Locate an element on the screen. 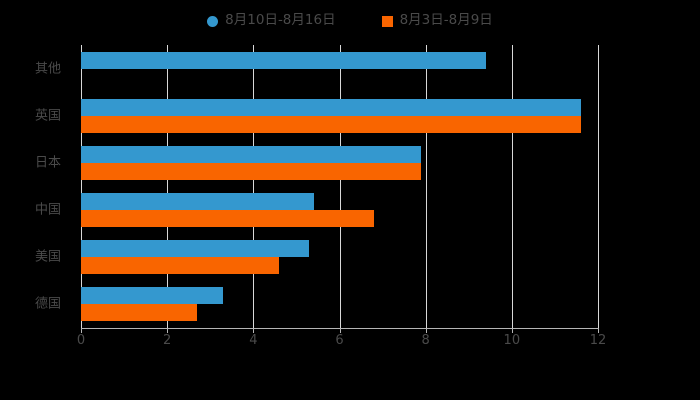  y-axis-label-3: 中国 is located at coordinates (47, 210).